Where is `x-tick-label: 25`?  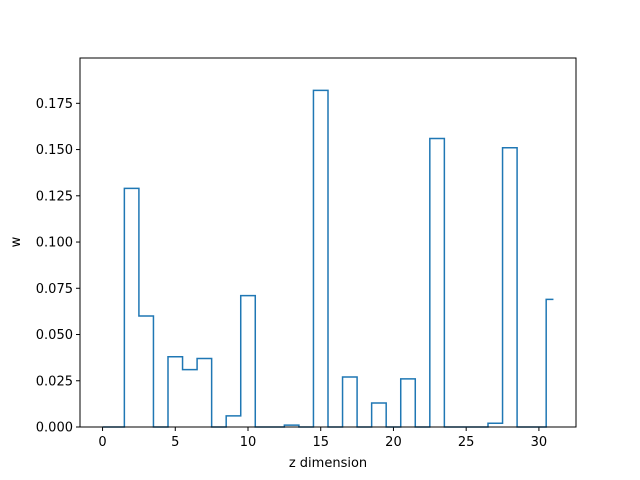
x-tick-label: 25 is located at coordinates (466, 442).